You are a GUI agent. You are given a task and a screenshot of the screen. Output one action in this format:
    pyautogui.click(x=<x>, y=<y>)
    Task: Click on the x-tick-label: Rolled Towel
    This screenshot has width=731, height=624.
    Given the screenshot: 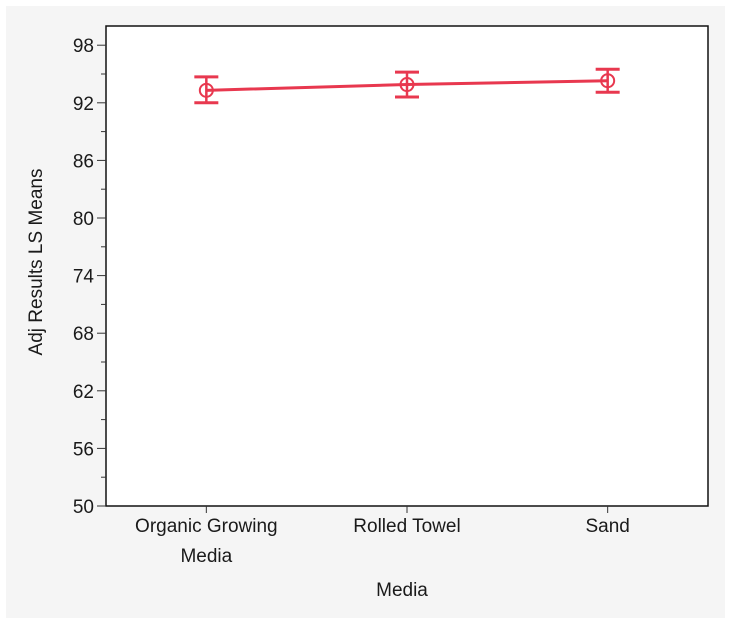 What is the action you would take?
    pyautogui.click(x=406, y=526)
    